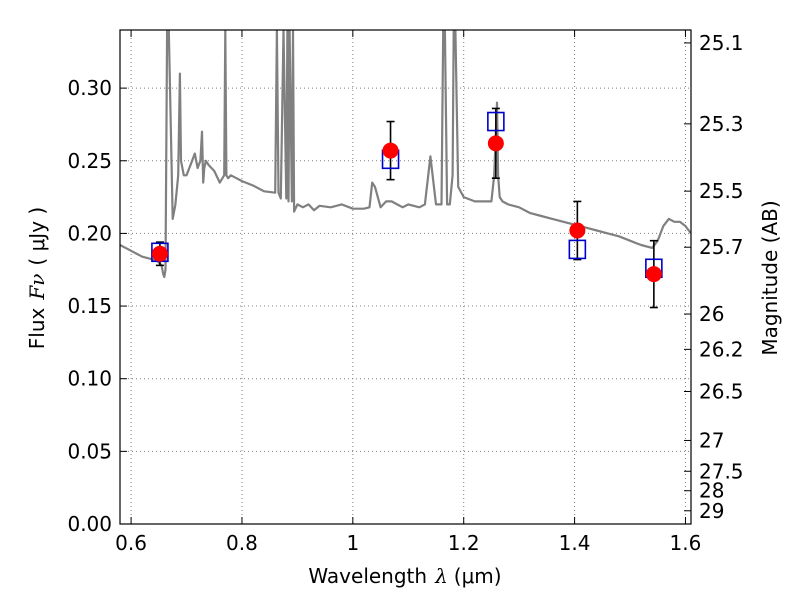  Describe the element at coordinates (352, 543) in the screenshot. I see `x-tick-label: 1` at that location.